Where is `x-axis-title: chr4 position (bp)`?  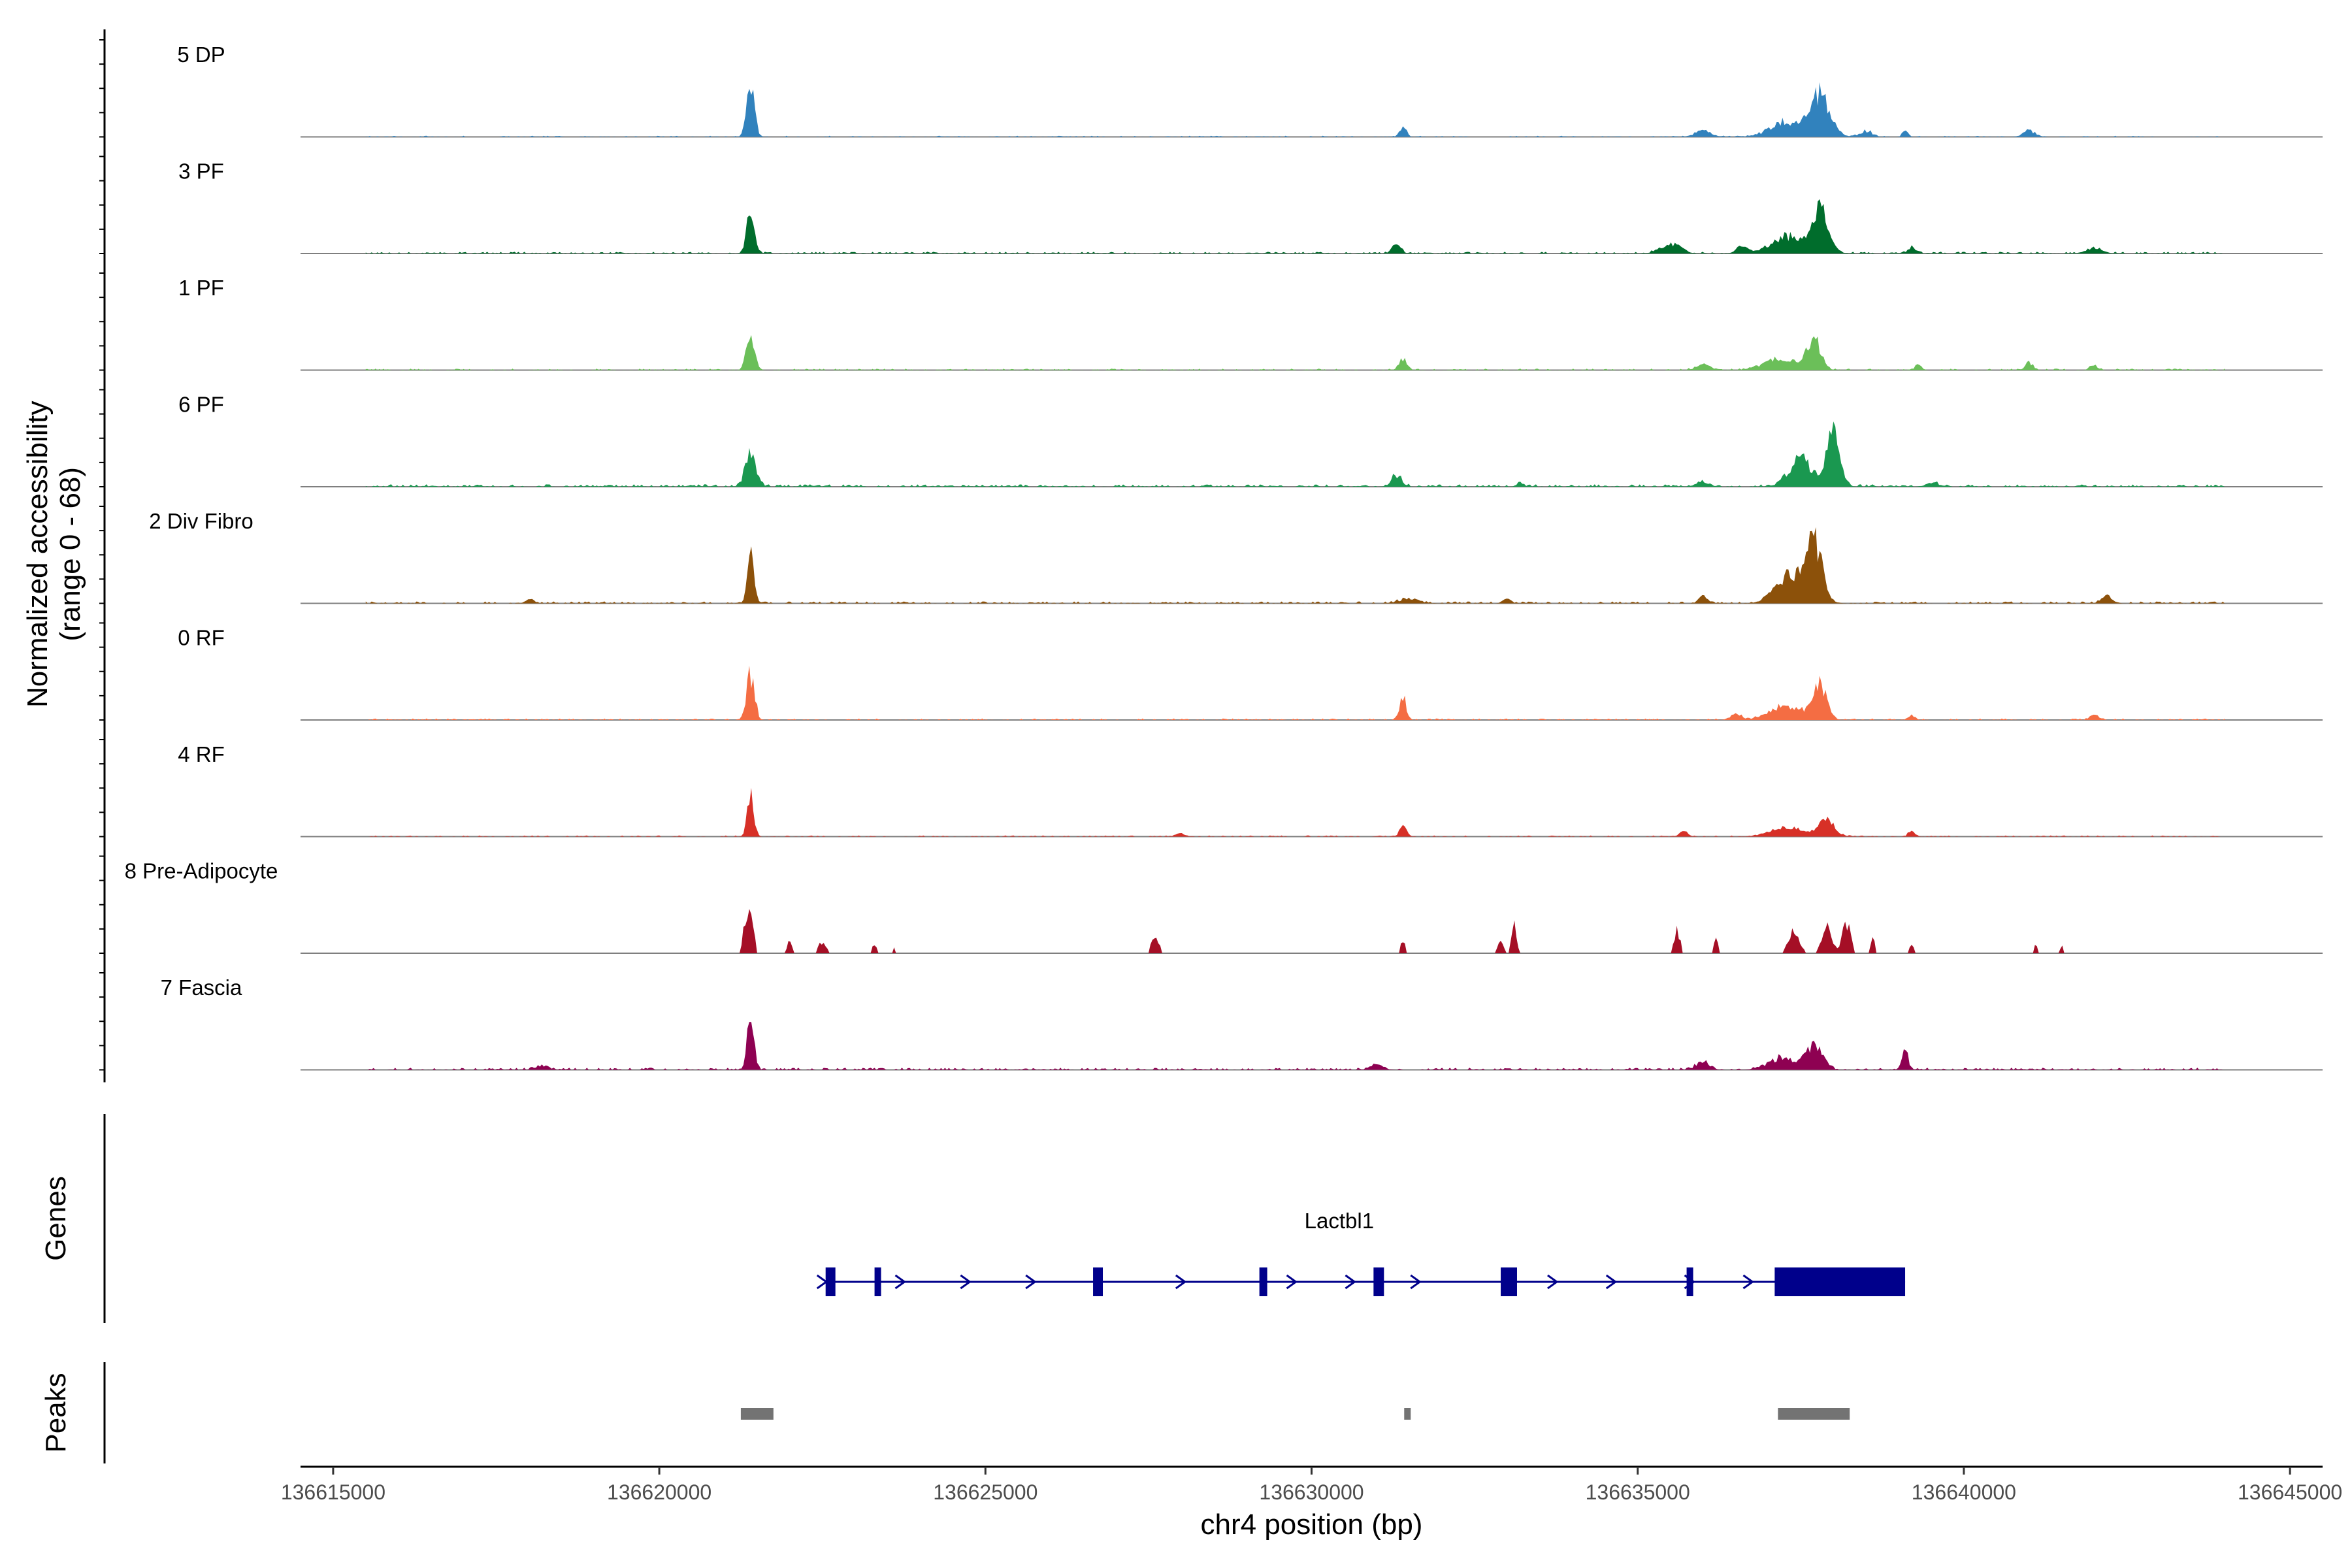 x-axis-title: chr4 position (bp) is located at coordinates (1312, 1525).